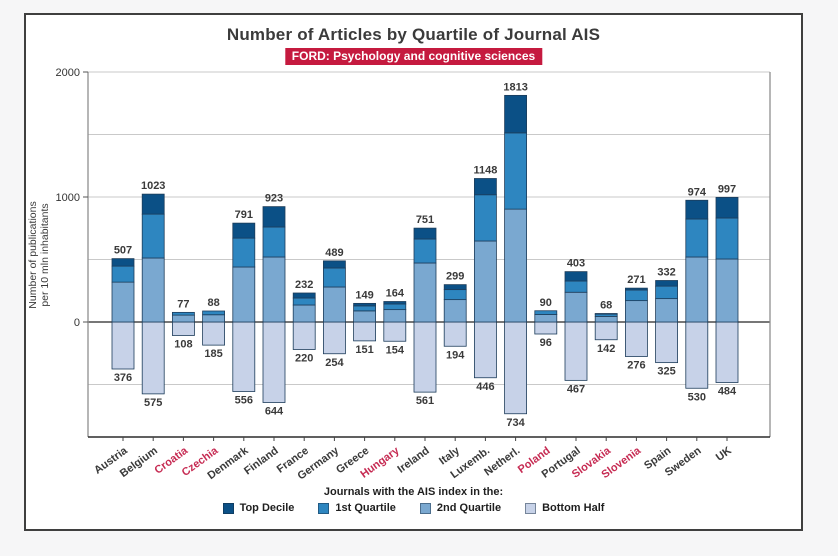  Describe the element at coordinates (576, 264) in the screenshot. I see `value-label-above: 403` at that location.